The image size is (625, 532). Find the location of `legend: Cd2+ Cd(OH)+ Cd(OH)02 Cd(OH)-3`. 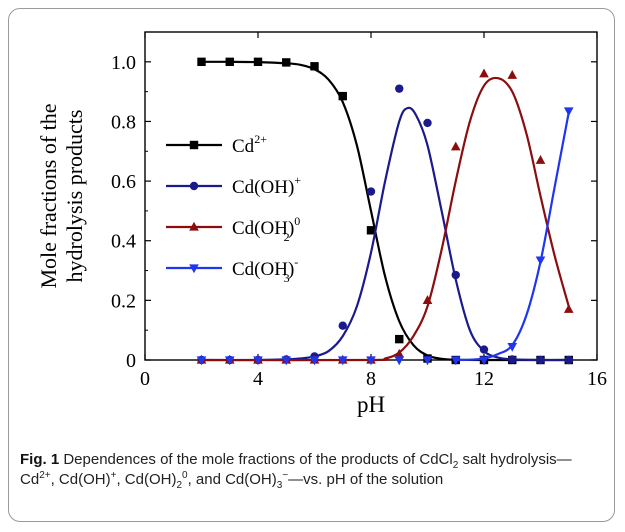

legend: Cd2+ Cd(OH)+ Cd(OH)02 Cd(OH)-3 is located at coordinates (233, 208).